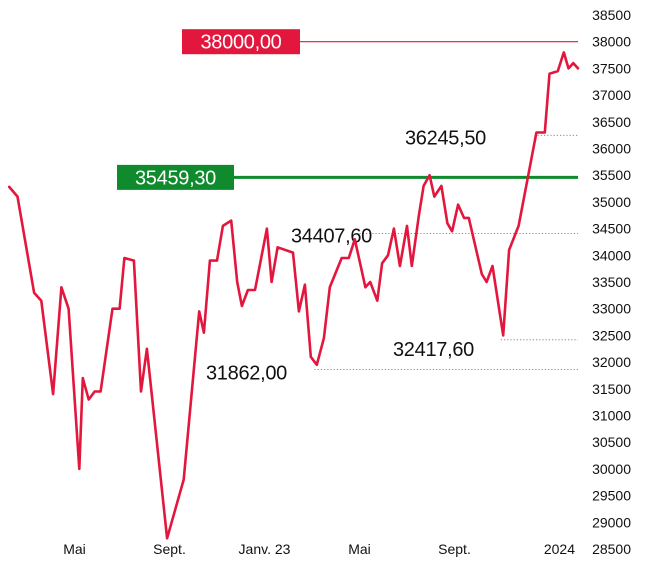  I want to click on y-tick-label: 33000, so click(611, 309).